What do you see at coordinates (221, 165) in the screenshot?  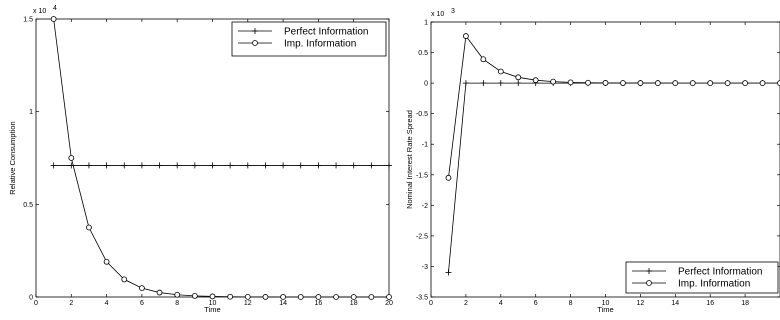 I see `series-perfect-information` at bounding box center [221, 165].